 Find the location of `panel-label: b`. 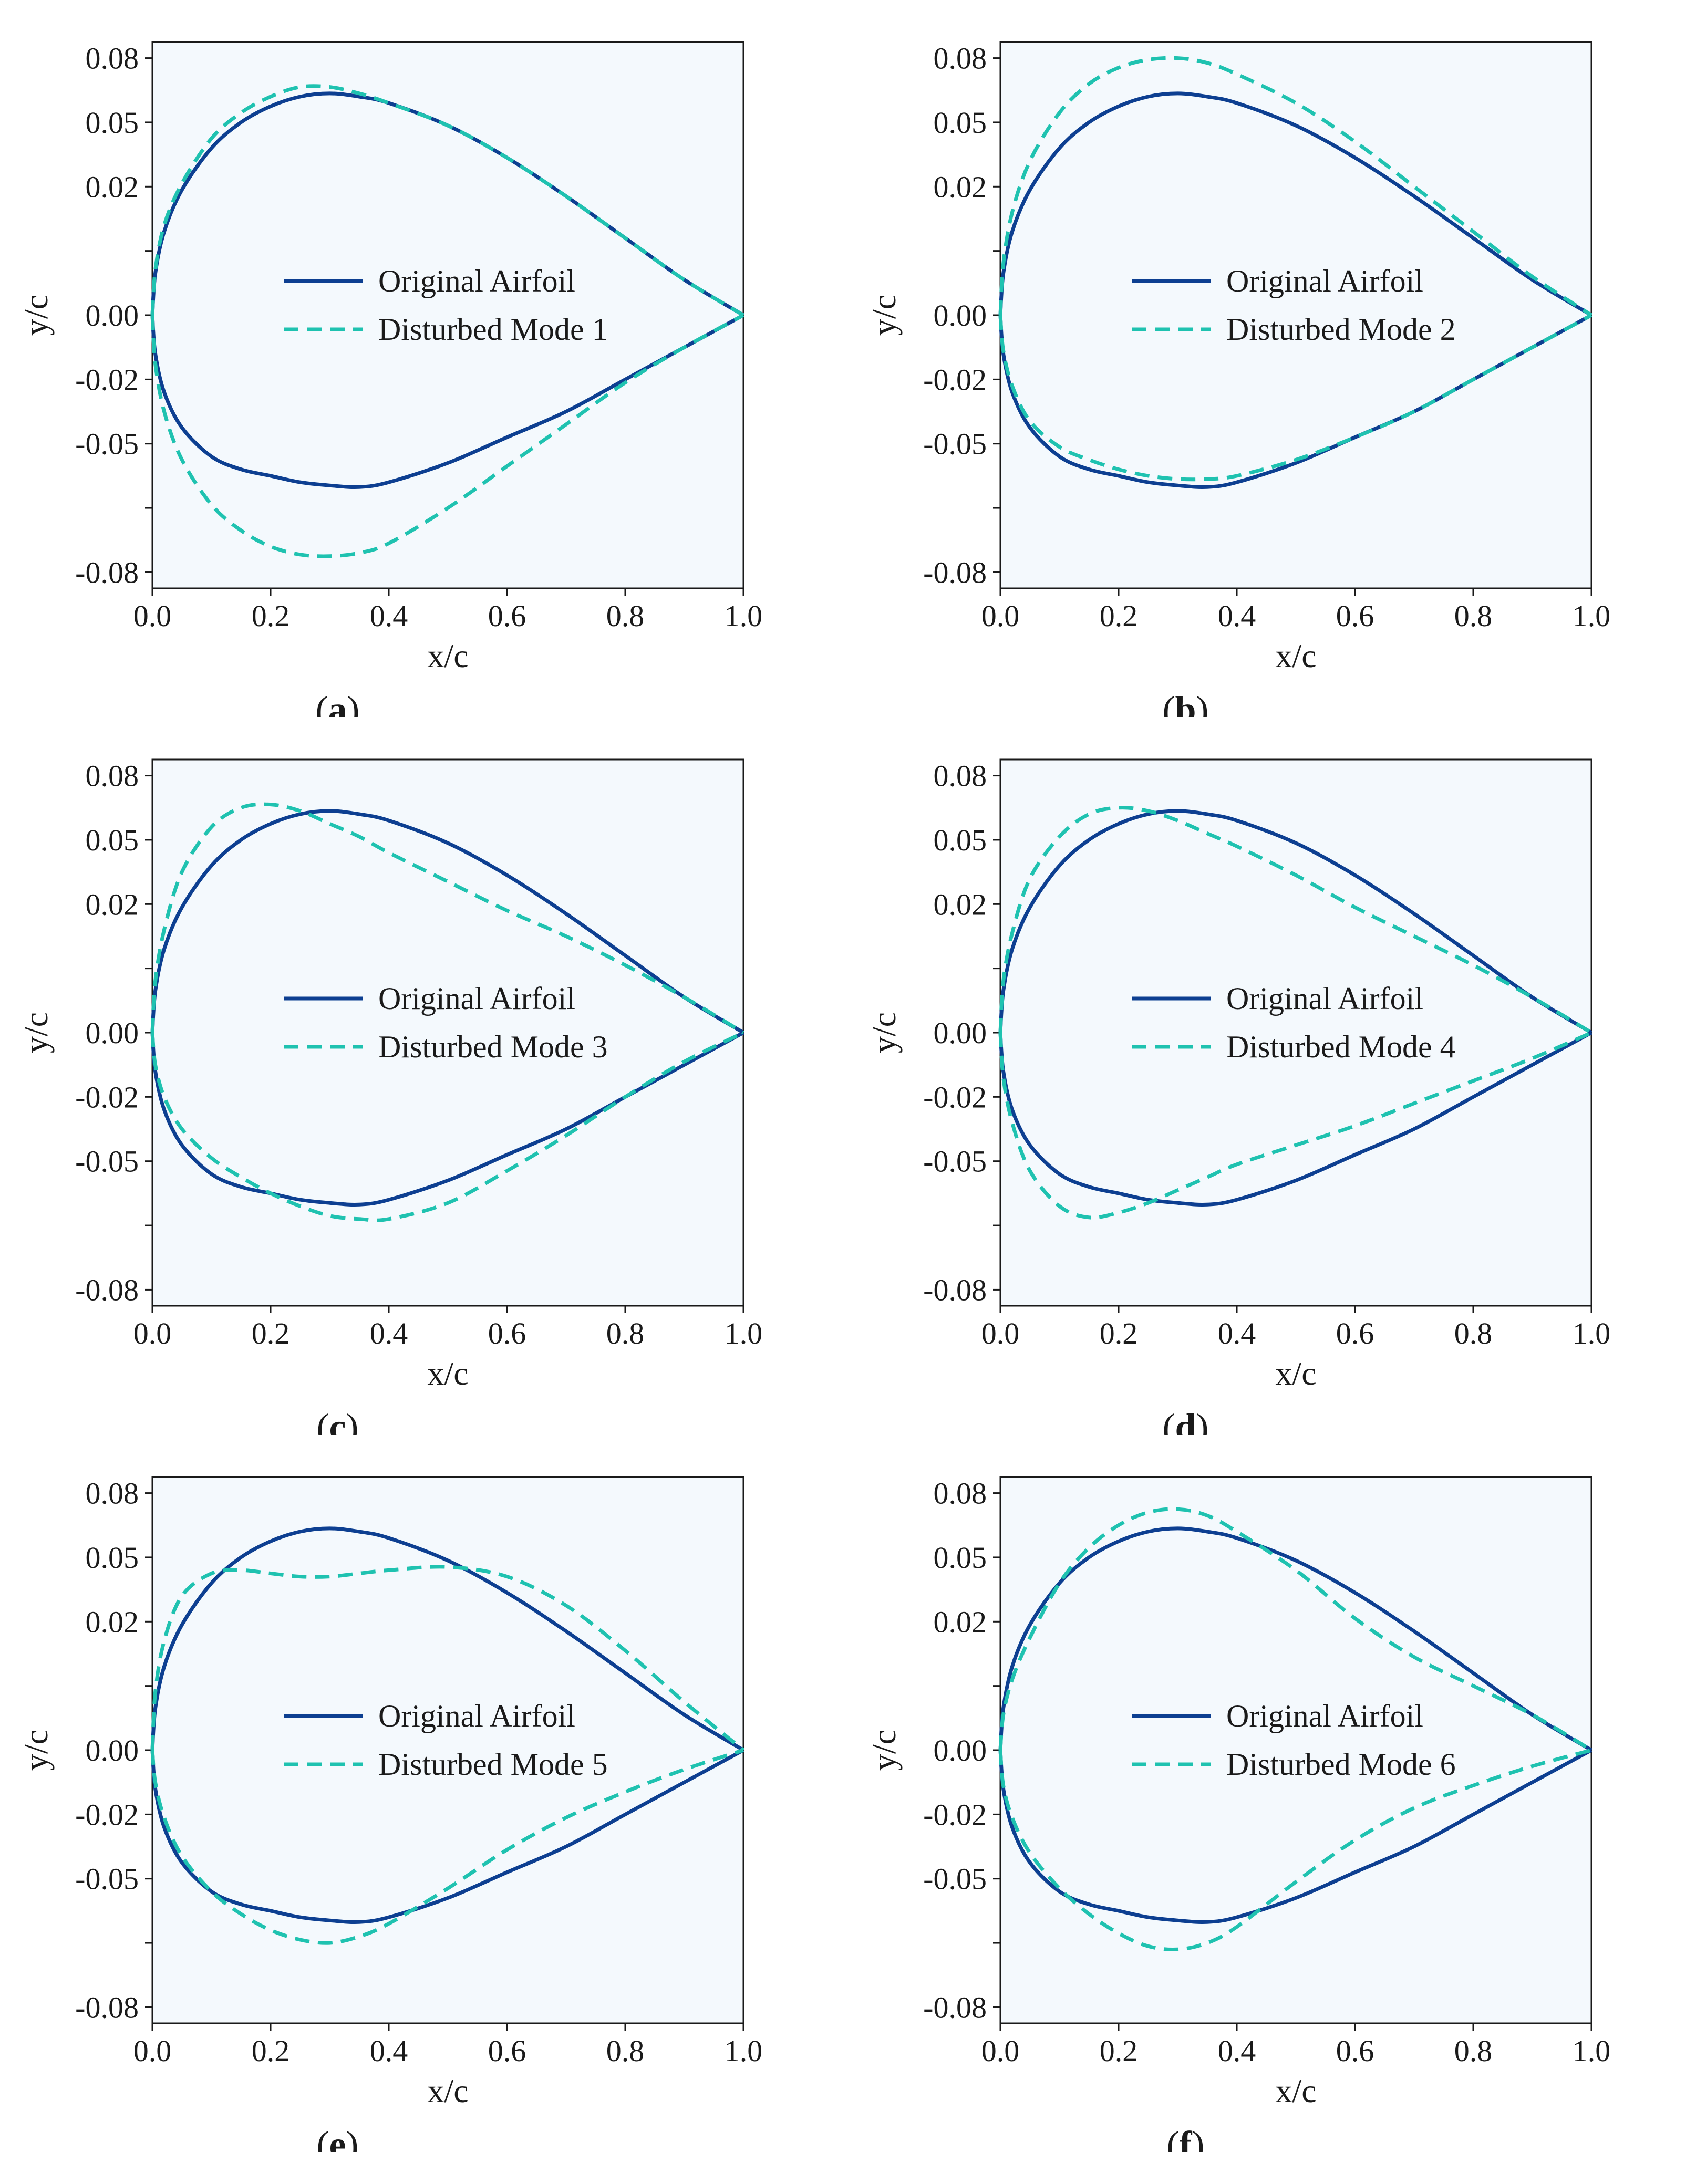

panel-label: b is located at coordinates (1185, 703).